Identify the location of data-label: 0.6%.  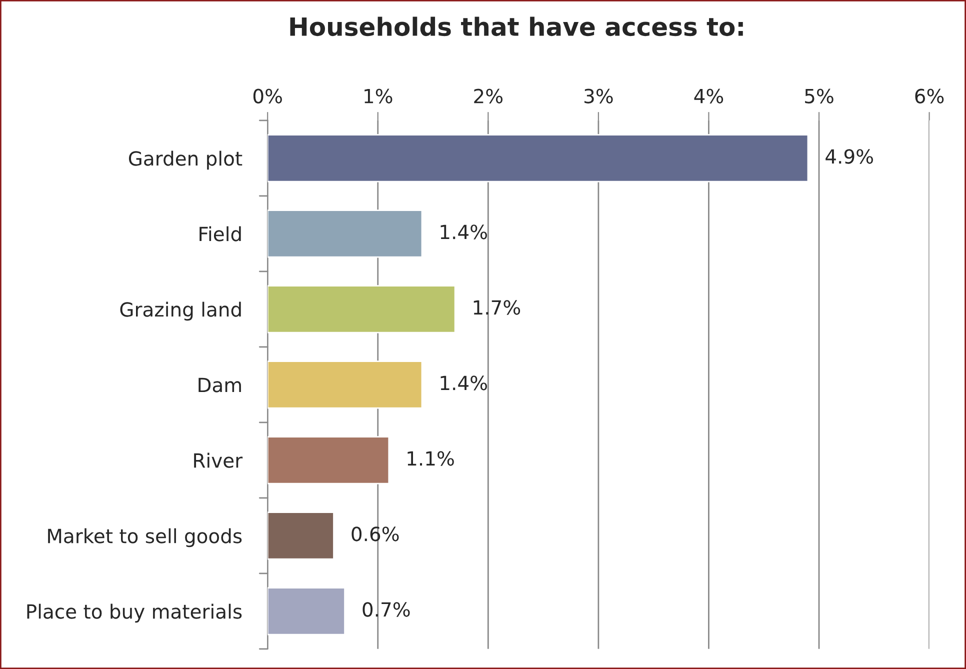
(375, 534).